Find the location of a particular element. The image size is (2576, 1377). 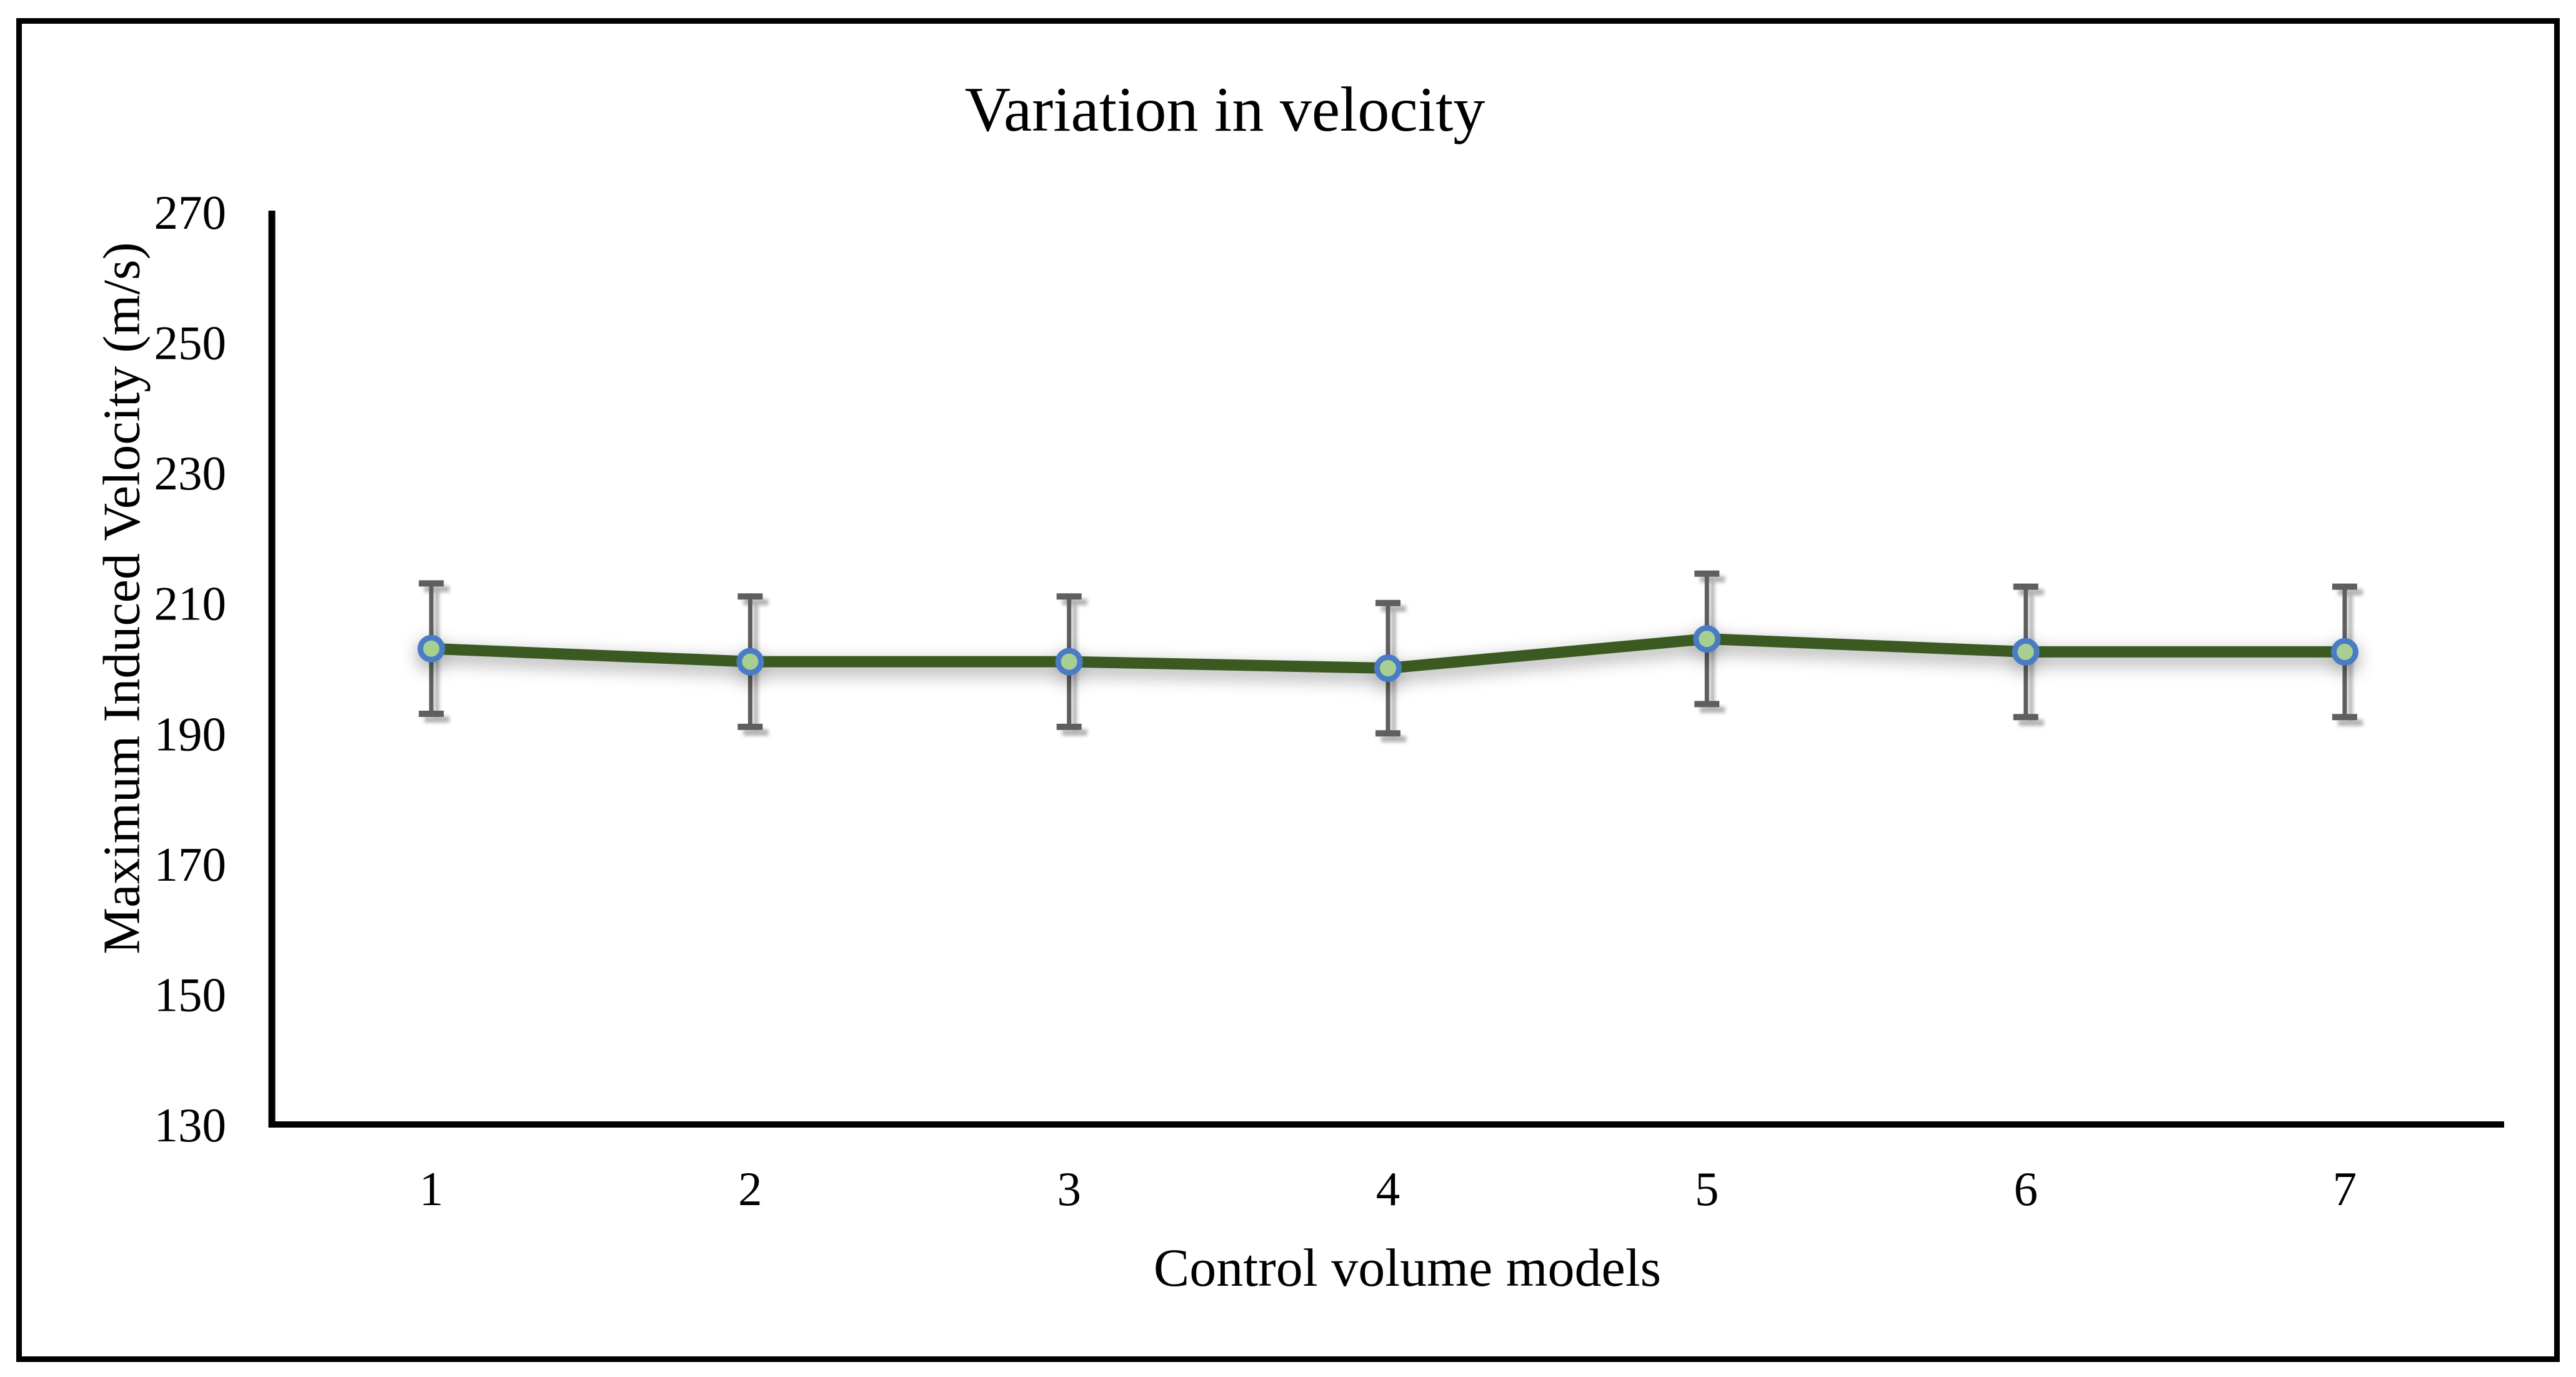

y-tick-labels: 130 150 170 190 210 230 250 270 is located at coordinates (190, 669).